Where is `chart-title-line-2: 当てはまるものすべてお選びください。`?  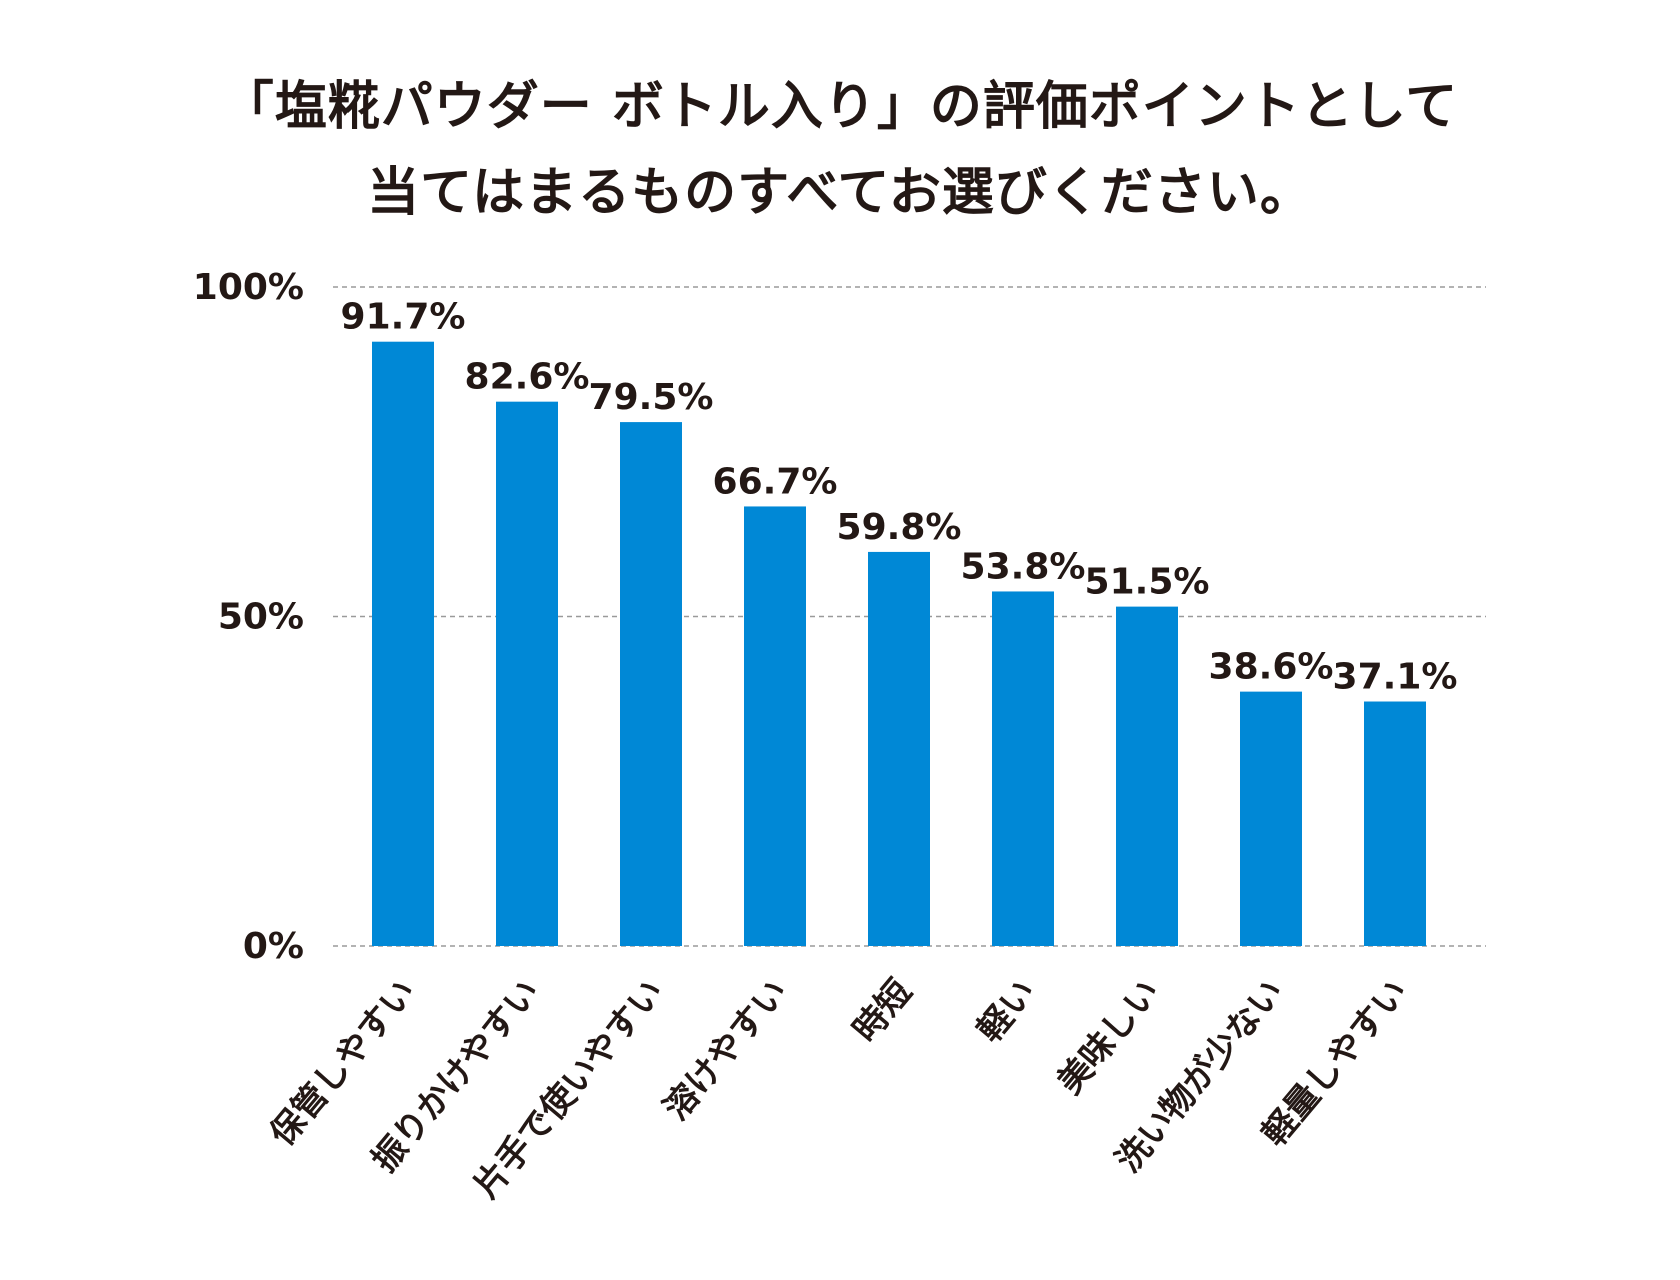 chart-title-line-2: 当てはまるものすべてお選びください。 is located at coordinates (840, 193).